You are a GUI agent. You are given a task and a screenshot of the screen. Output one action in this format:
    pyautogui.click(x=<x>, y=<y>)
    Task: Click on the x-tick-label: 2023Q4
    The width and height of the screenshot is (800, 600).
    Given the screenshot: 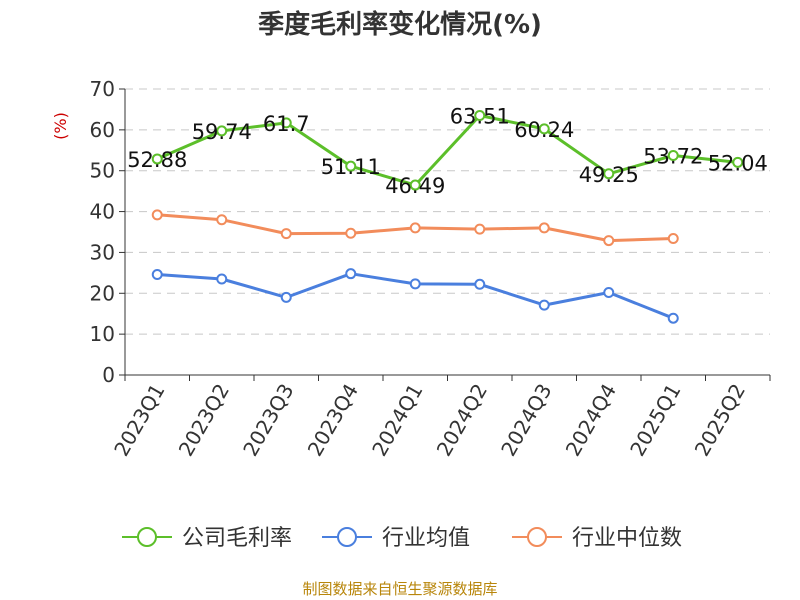 What is the action you would take?
    pyautogui.click(x=333, y=420)
    